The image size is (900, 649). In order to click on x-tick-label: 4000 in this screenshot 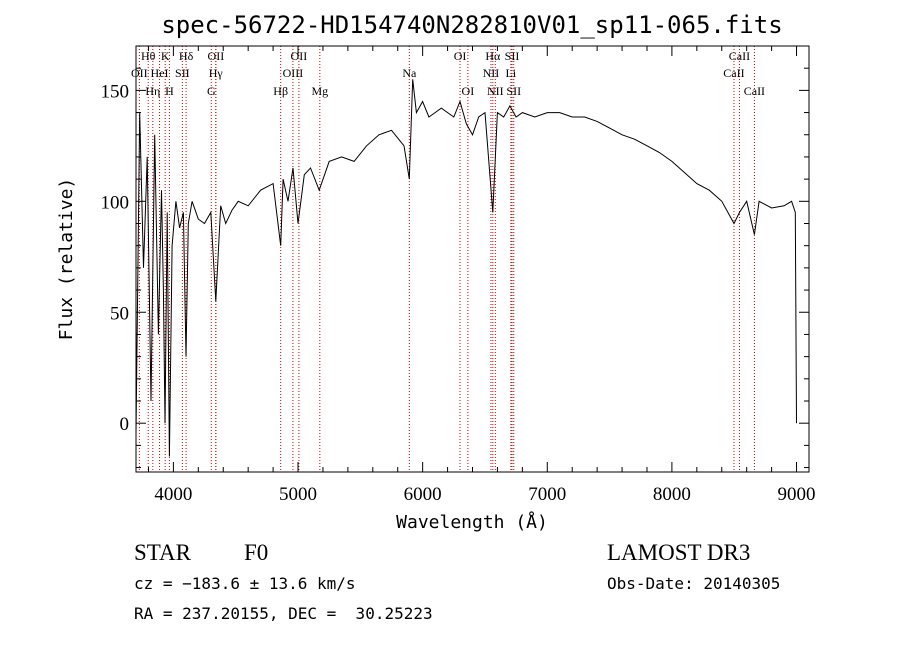, I will do `click(173, 494)`.